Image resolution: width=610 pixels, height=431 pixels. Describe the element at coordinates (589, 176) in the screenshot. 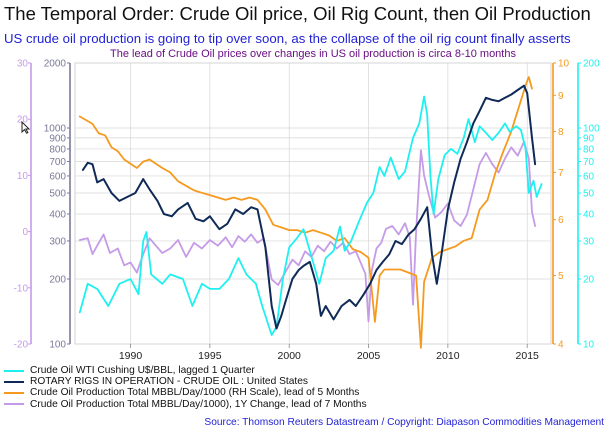

I see `axis-price-tick-label-5: 60` at that location.